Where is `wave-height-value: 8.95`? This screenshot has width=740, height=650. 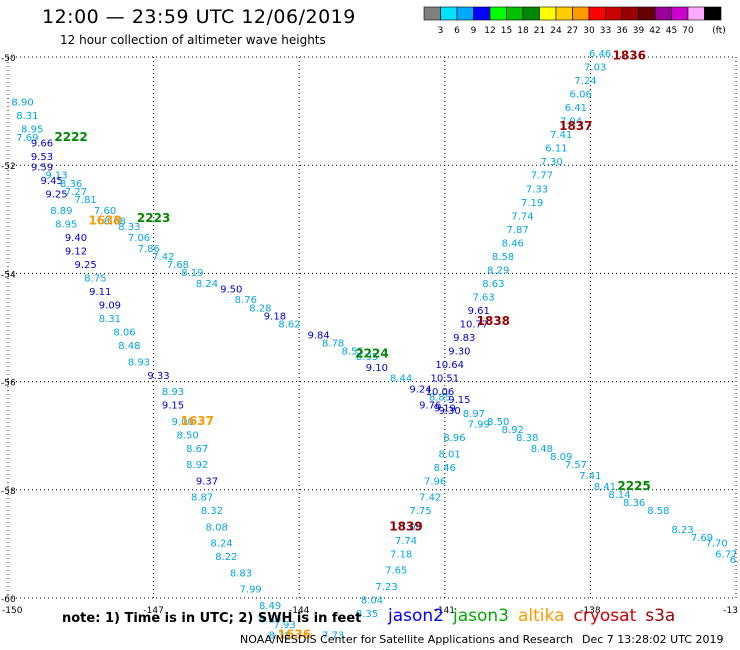
wave-height-value: 8.95 is located at coordinates (32, 130).